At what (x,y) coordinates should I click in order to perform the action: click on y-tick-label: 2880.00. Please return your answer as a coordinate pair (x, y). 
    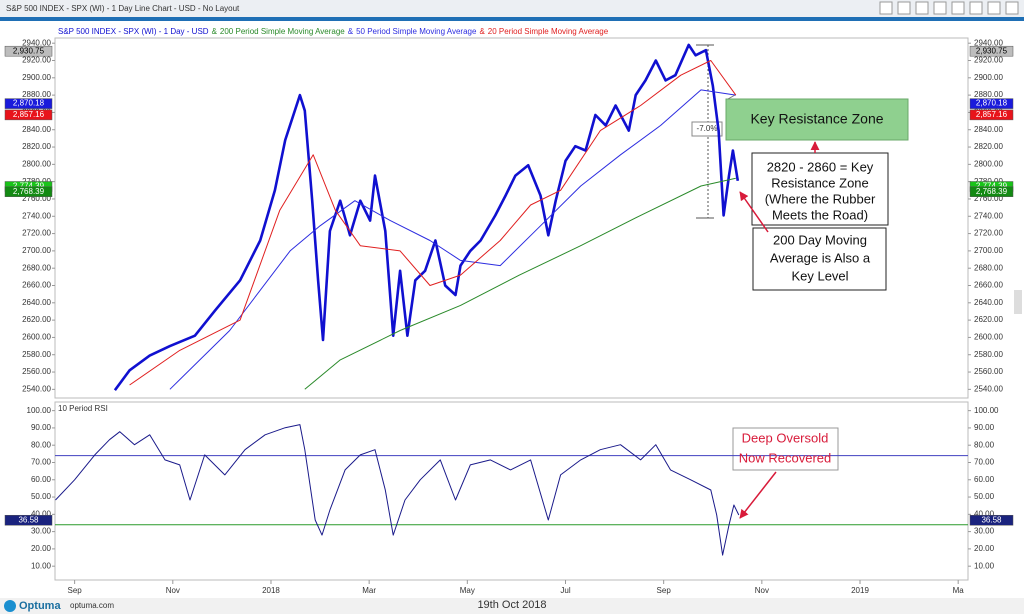
    Looking at the image, I should click on (988, 94).